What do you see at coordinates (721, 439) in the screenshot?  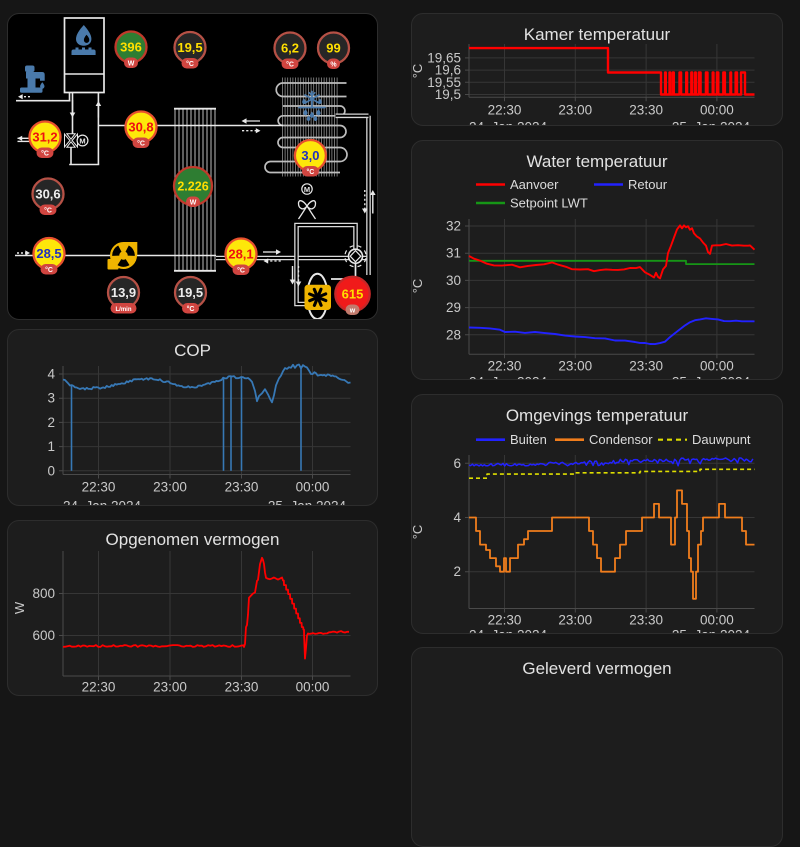 I see `svg-text: Dauwpunt` at bounding box center [721, 439].